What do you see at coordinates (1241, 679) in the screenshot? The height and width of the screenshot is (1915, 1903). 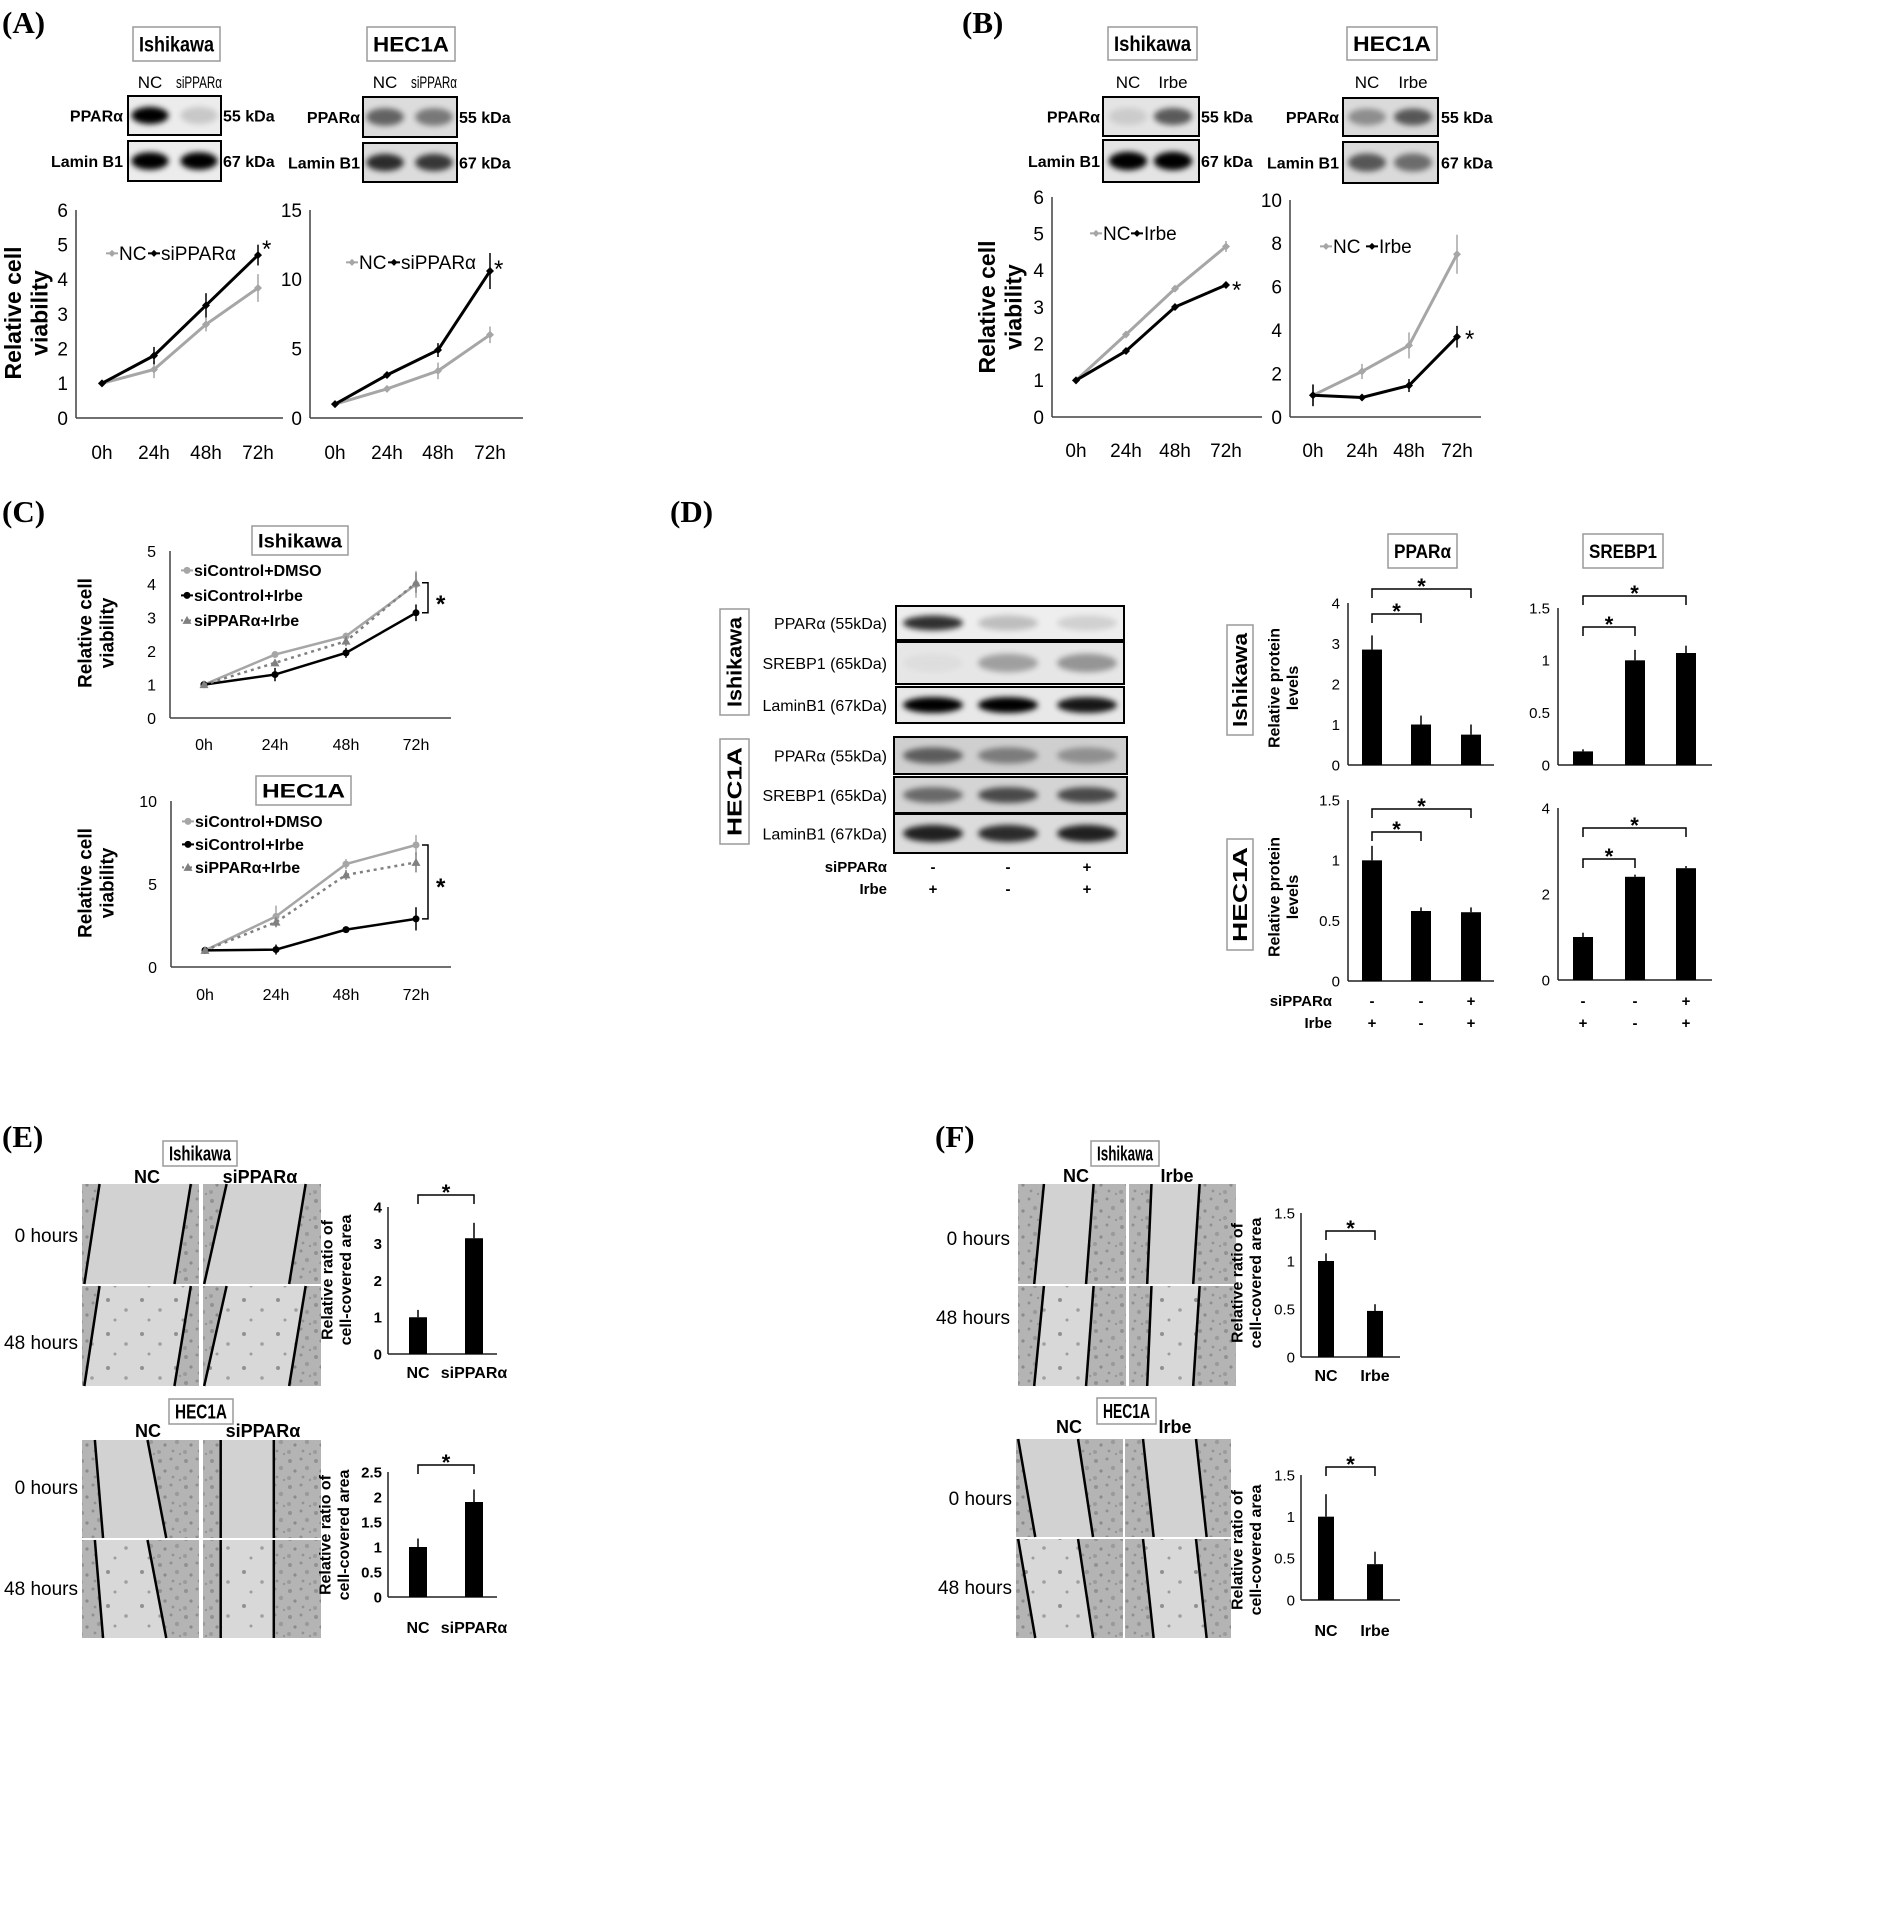 I see `row-label: Ishikawa` at bounding box center [1241, 679].